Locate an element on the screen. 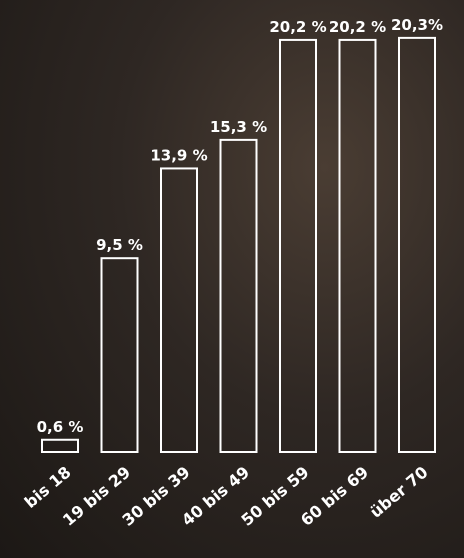 Image resolution: width=464 pixels, height=558 pixels. value-label: 15,3 % is located at coordinates (238, 127).